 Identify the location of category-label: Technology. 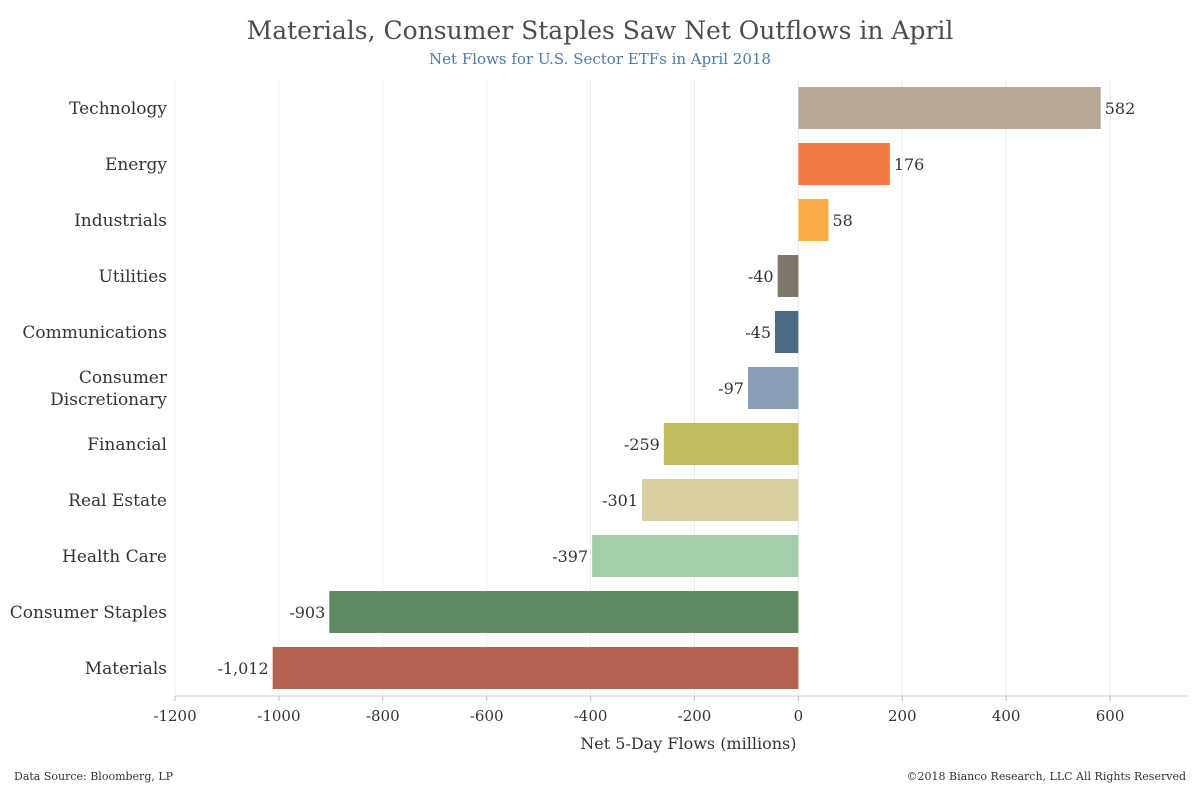
(118, 109).